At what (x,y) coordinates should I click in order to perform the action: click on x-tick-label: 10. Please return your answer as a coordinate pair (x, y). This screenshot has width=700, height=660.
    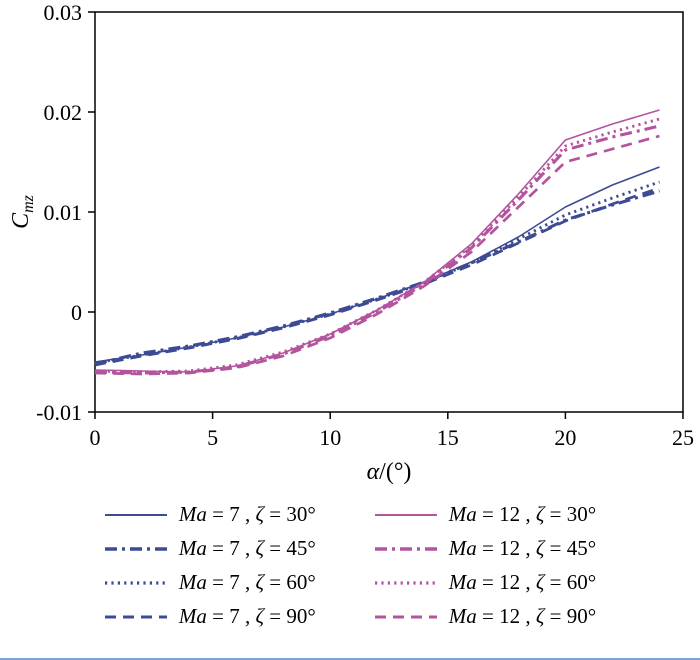
    Looking at the image, I should click on (330, 437).